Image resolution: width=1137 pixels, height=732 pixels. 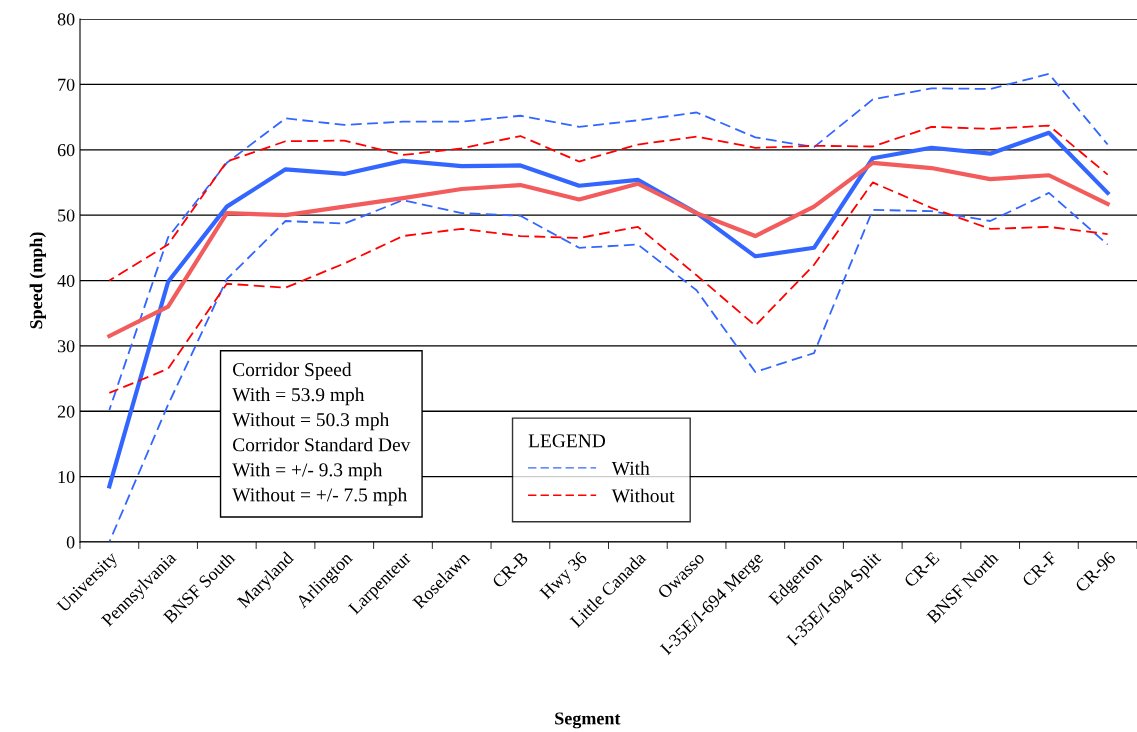 What do you see at coordinates (66, 150) in the screenshot?
I see `y-tick-label: 60` at bounding box center [66, 150].